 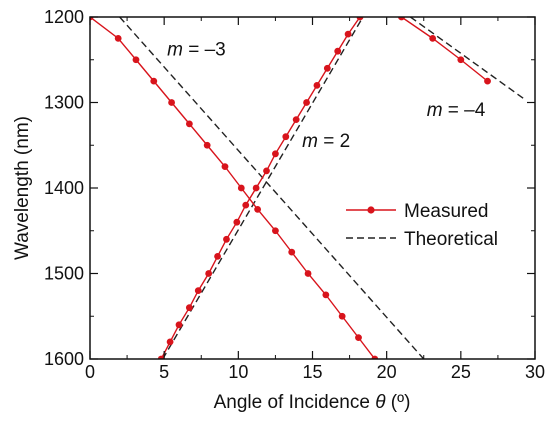 I want to click on annotation-m-3: m = –3, so click(x=196, y=49).